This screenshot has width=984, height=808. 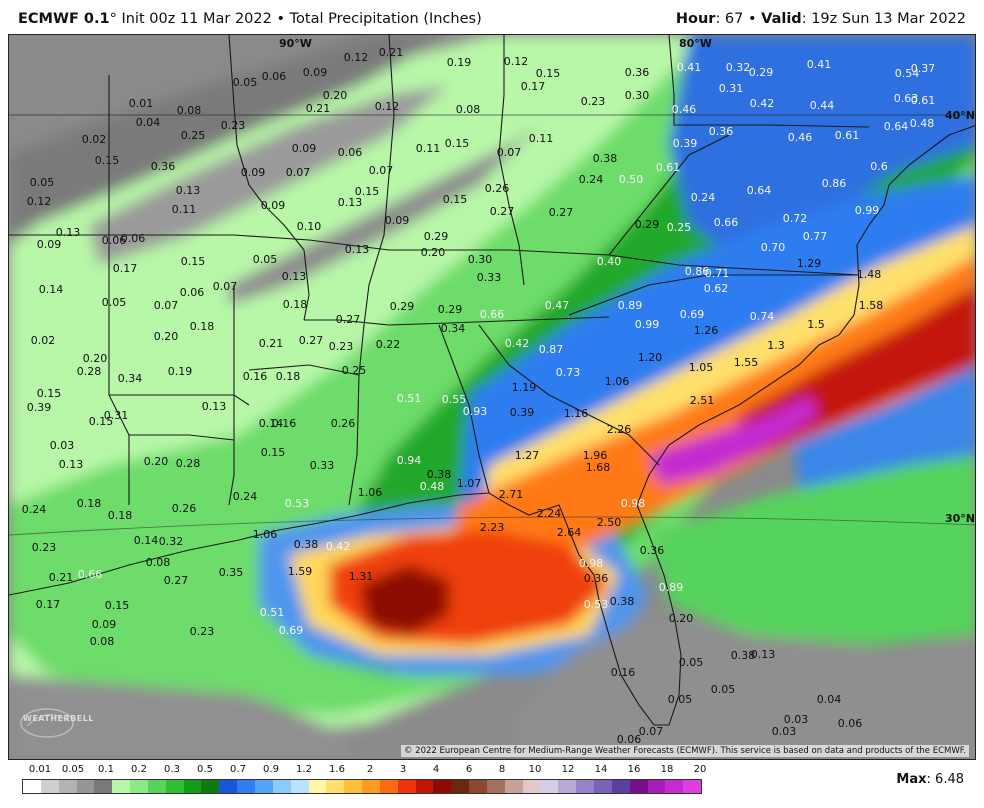 What do you see at coordinates (619, 429) in the screenshot?
I see `precip-value: 2.26` at bounding box center [619, 429].